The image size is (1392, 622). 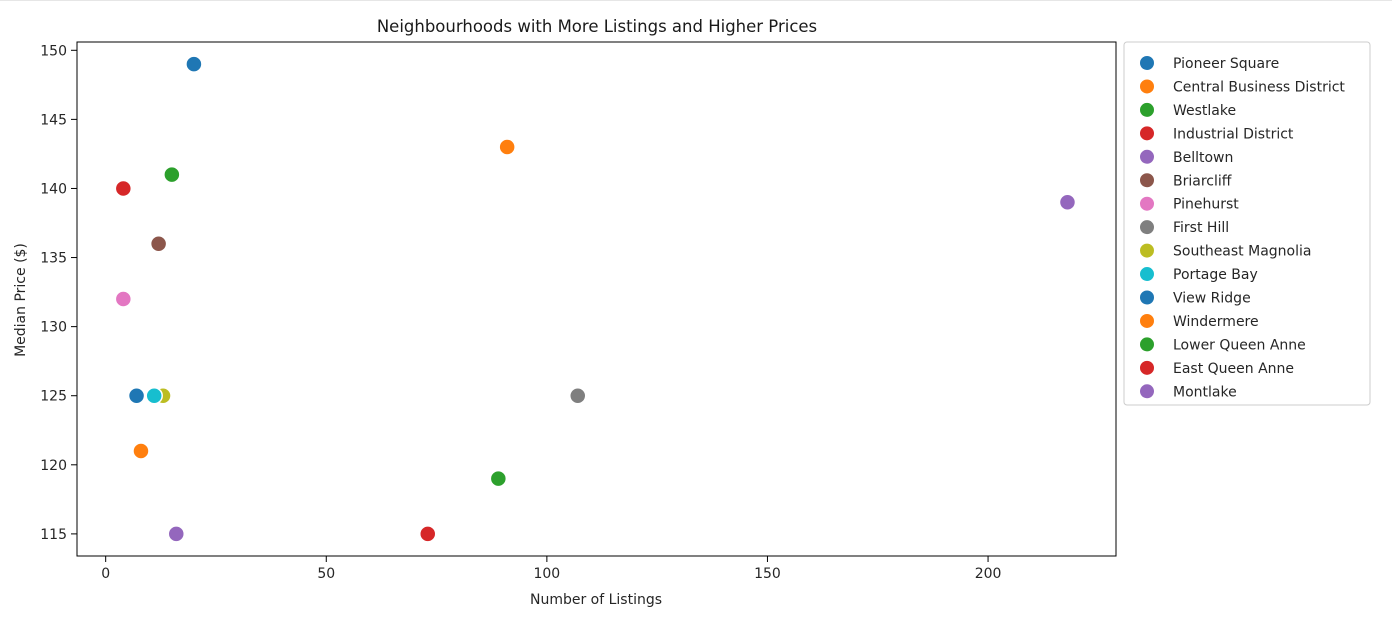 I want to click on y-tick-label: 150, so click(x=53, y=51).